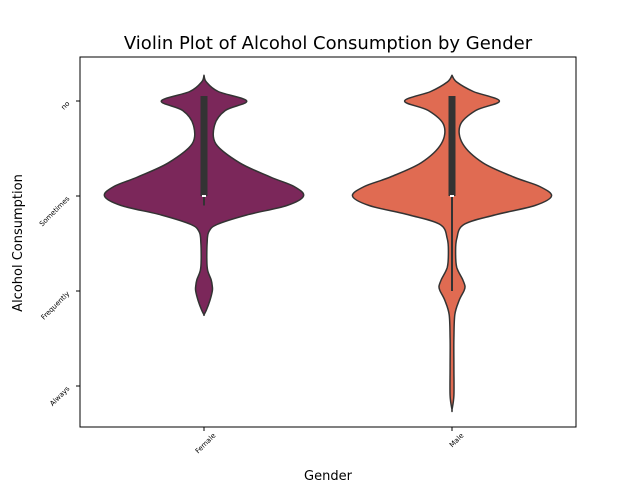  What do you see at coordinates (204, 146) in the screenshot?
I see `iqr-box-female` at bounding box center [204, 146].